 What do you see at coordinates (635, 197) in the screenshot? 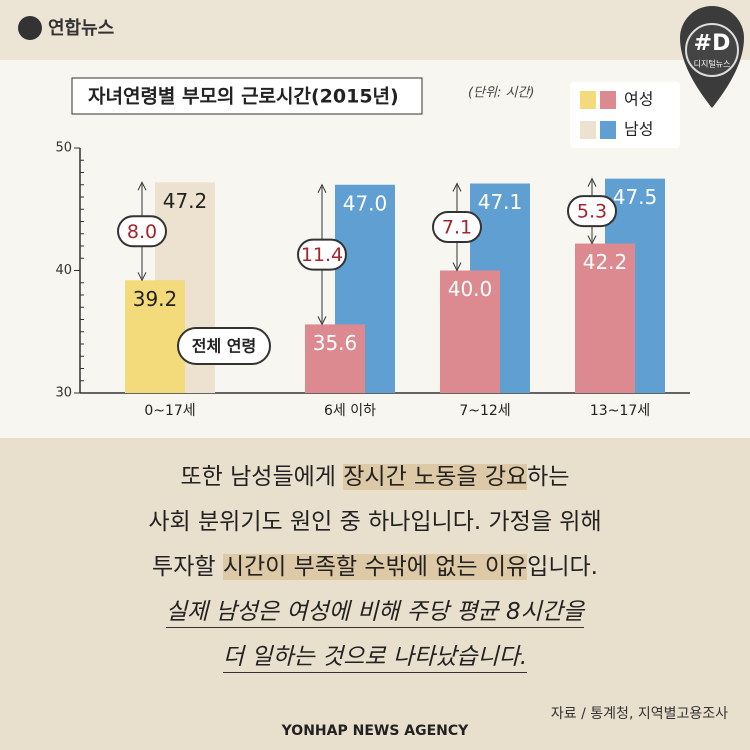
I see `value-label: 47.5` at bounding box center [635, 197].